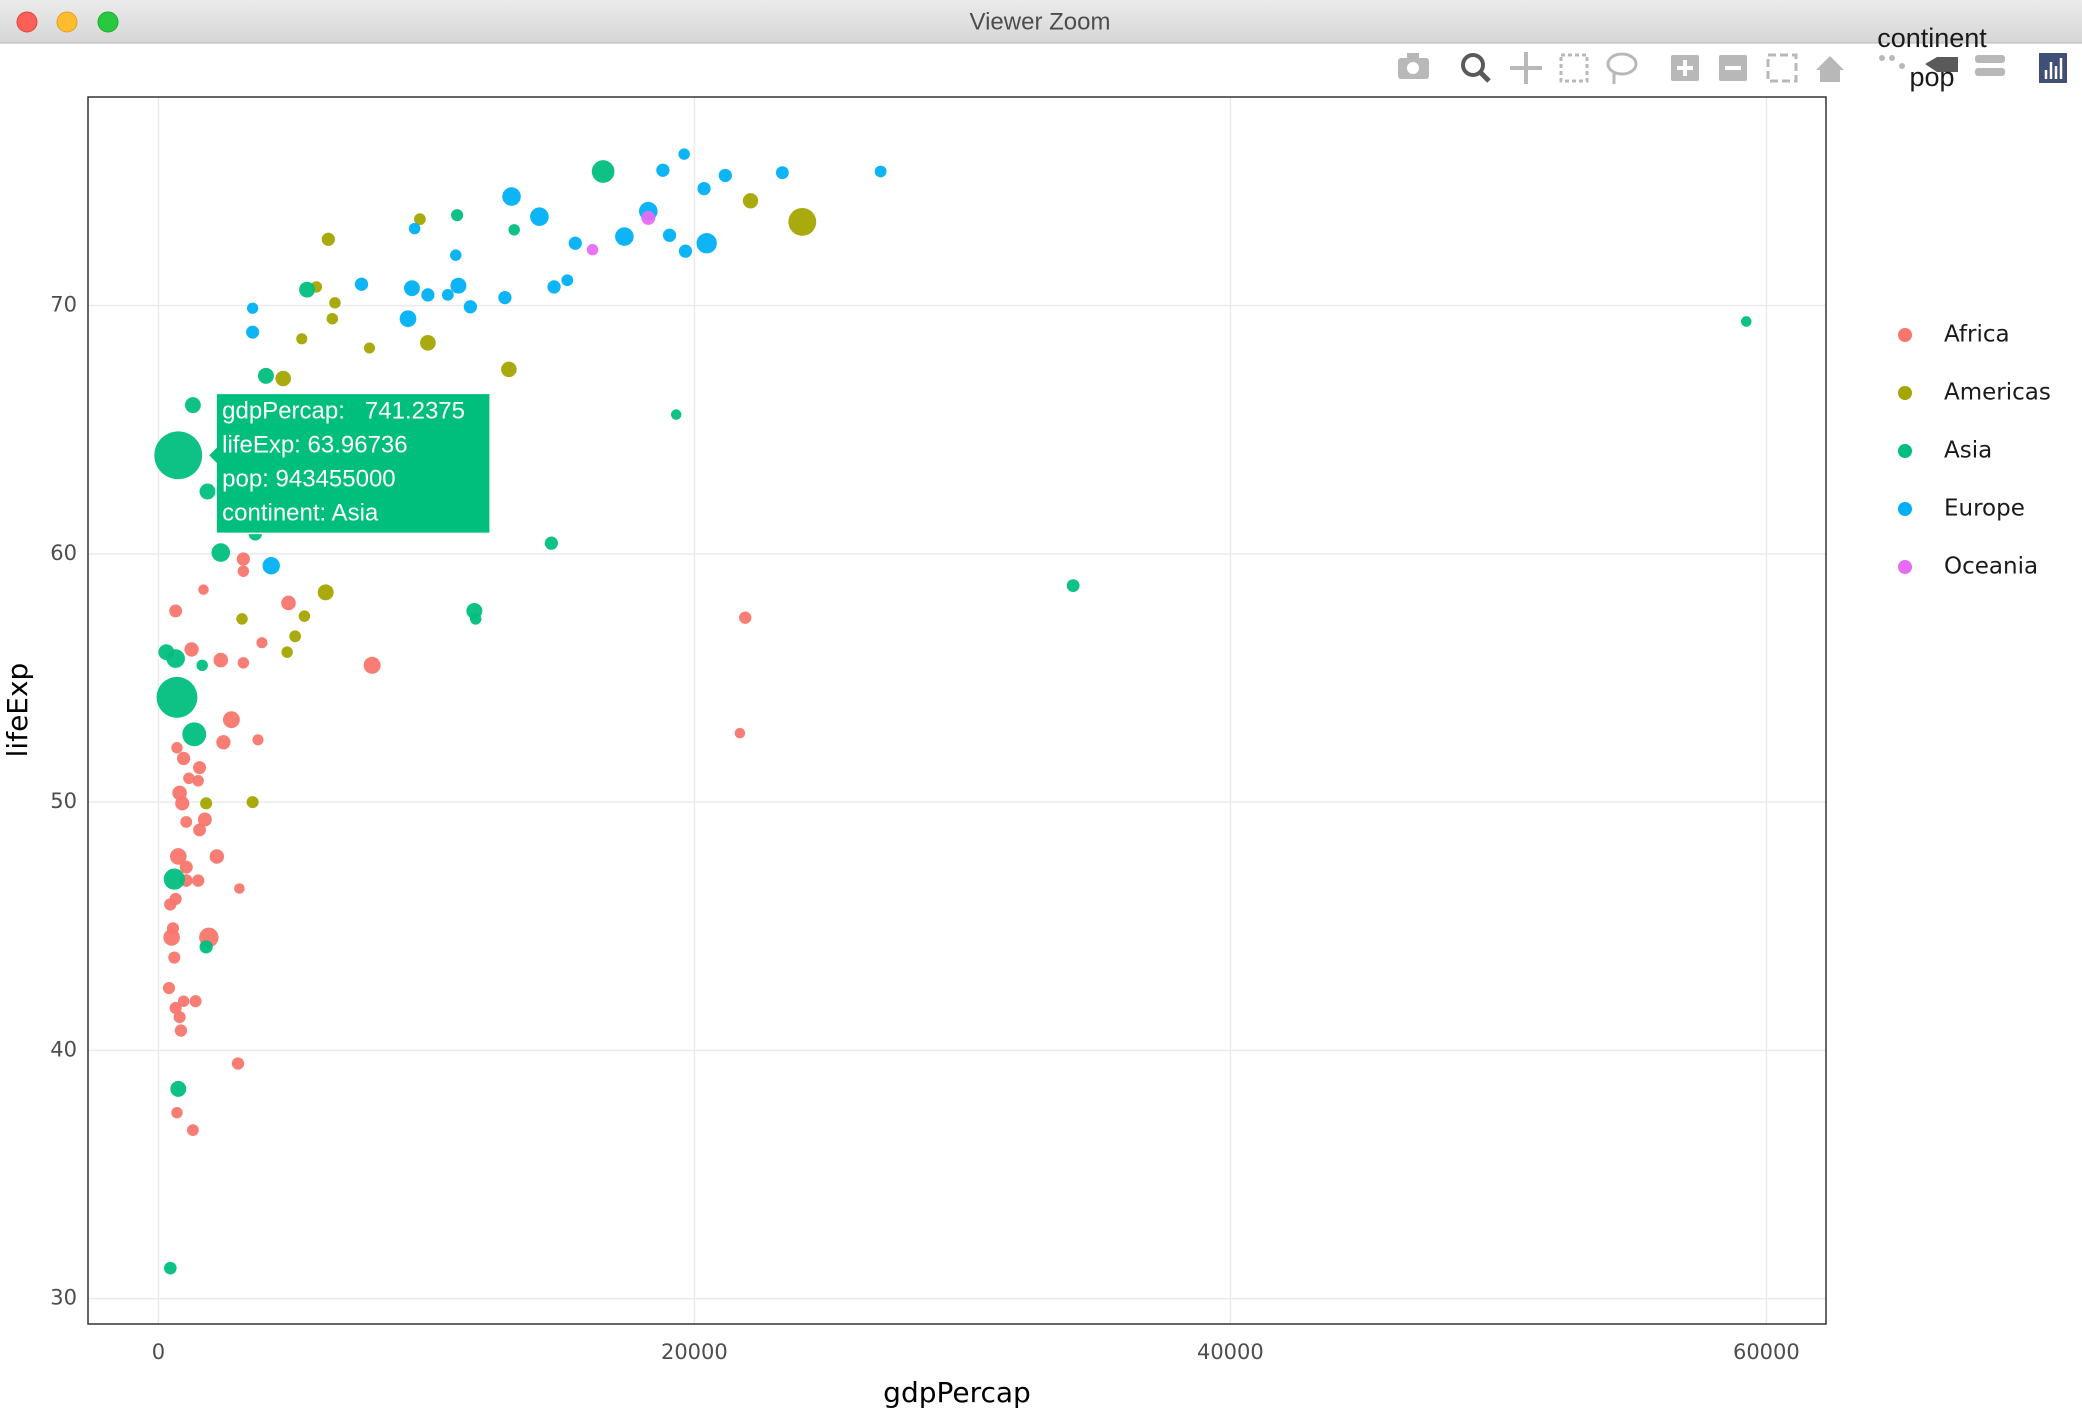 This screenshot has width=2082, height=1410. What do you see at coordinates (1622, 68) in the screenshot?
I see `lasso-icon` at bounding box center [1622, 68].